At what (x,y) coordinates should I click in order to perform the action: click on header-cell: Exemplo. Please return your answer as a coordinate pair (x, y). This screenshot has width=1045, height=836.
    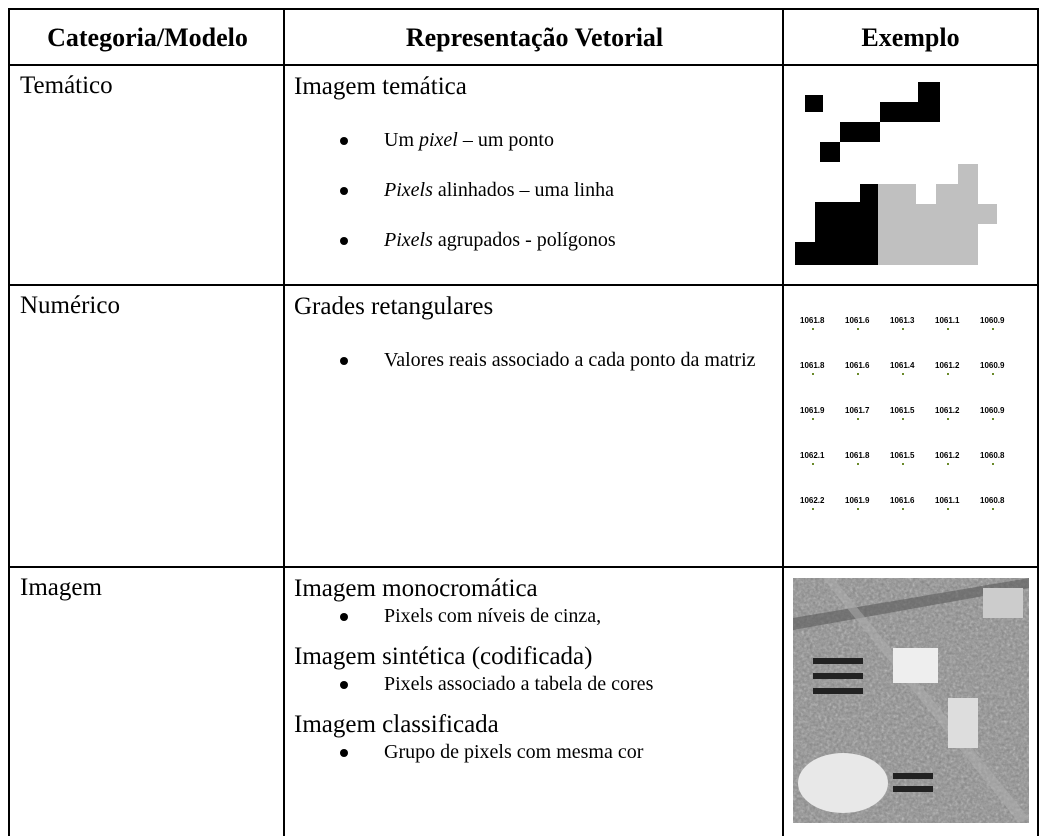
    Looking at the image, I should click on (910, 37).